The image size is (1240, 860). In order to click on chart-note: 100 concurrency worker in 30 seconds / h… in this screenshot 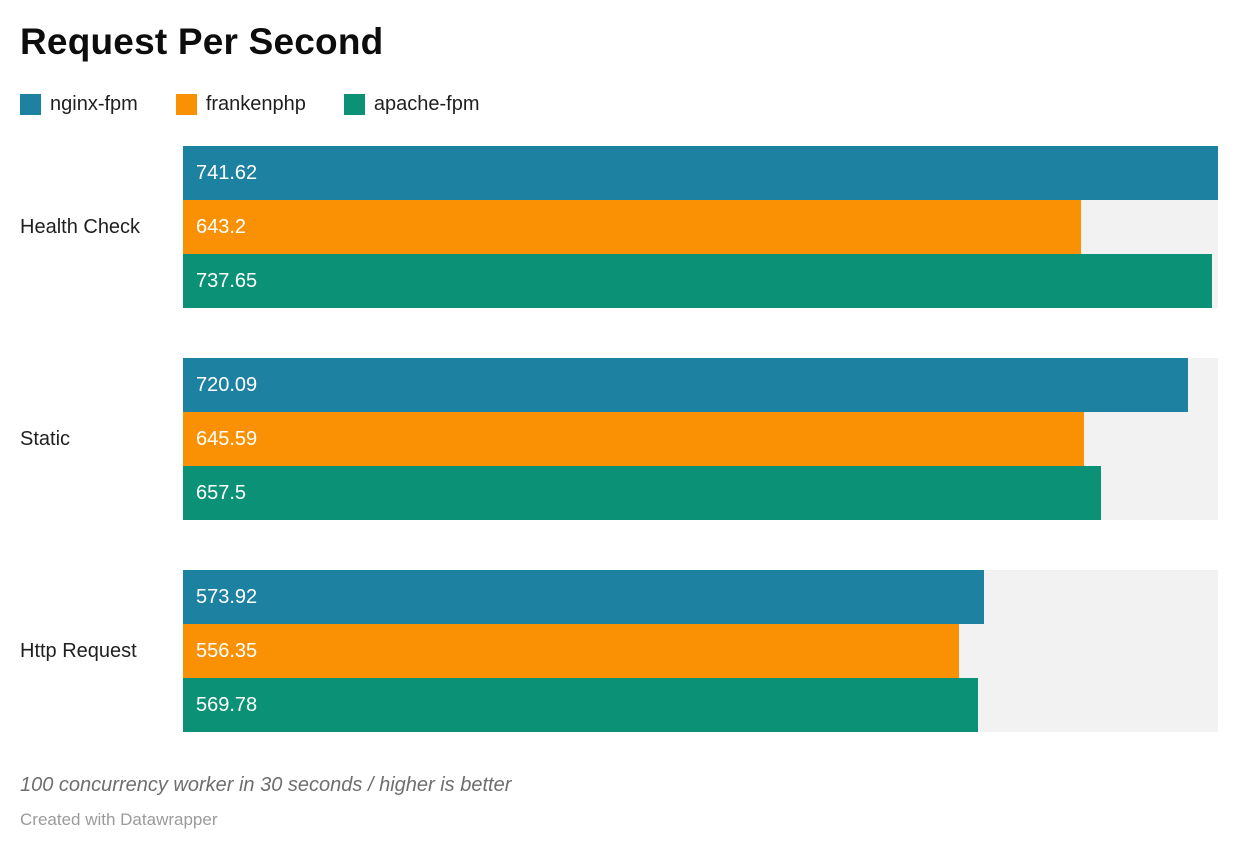, I will do `click(266, 785)`.